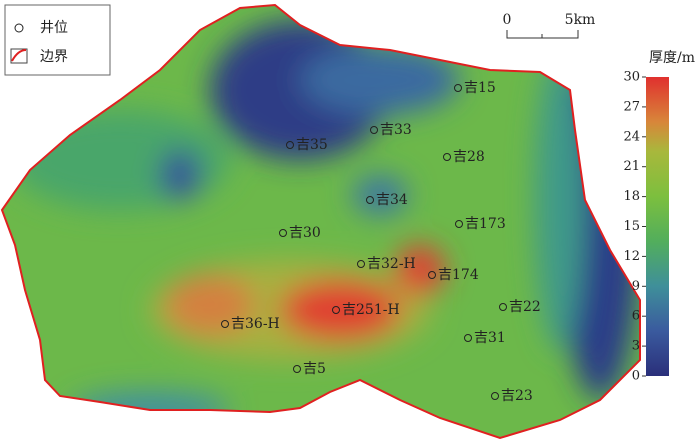 Image resolution: width=700 pixels, height=446 pixels. What do you see at coordinates (636, 286) in the screenshot?
I see `colorbar-tick-label: 9` at bounding box center [636, 286].